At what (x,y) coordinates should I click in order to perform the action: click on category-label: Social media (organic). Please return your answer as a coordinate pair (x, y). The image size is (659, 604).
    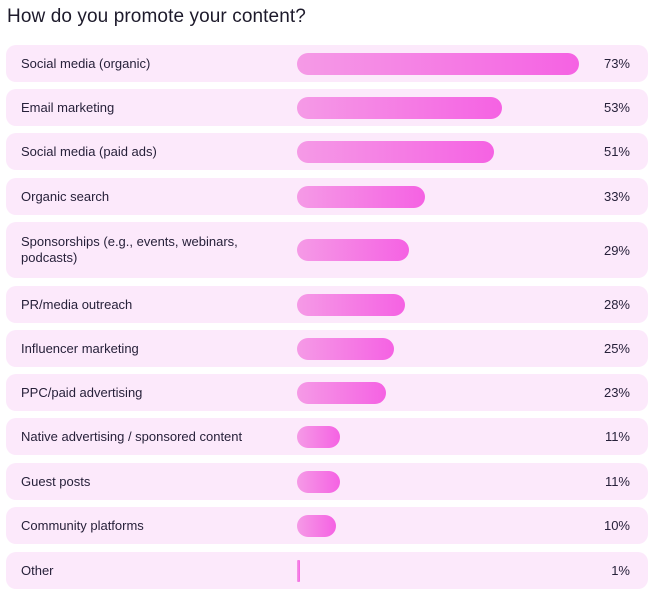
    Looking at the image, I should click on (86, 63).